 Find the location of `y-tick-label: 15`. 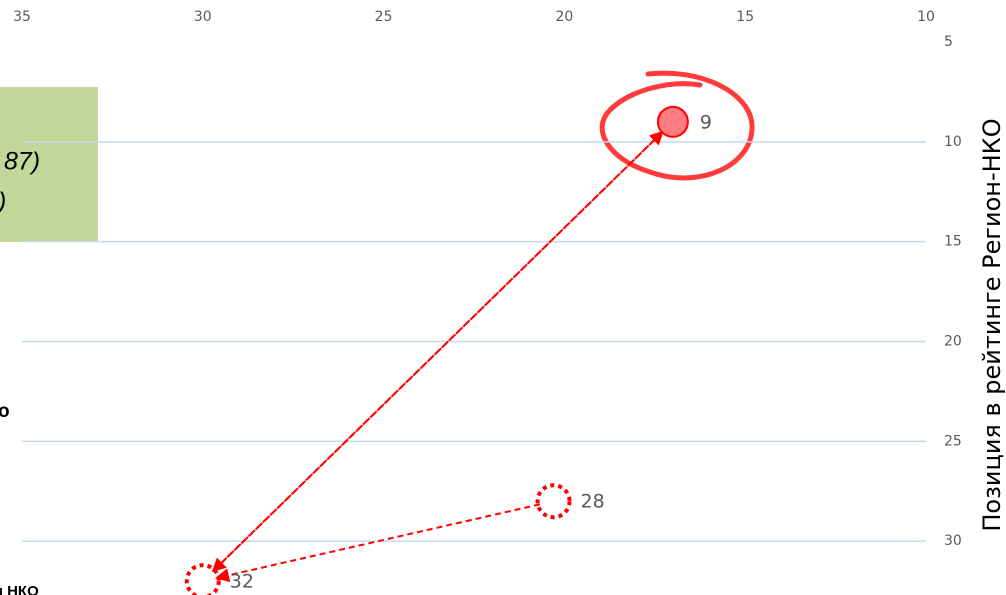

y-tick-label: 15 is located at coordinates (953, 242).